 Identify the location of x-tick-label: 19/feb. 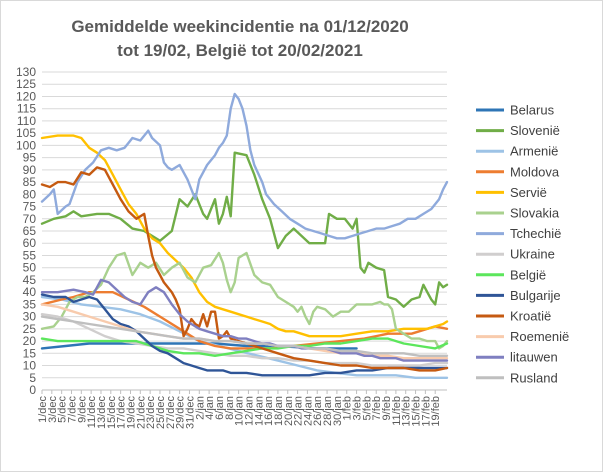
(436, 411).